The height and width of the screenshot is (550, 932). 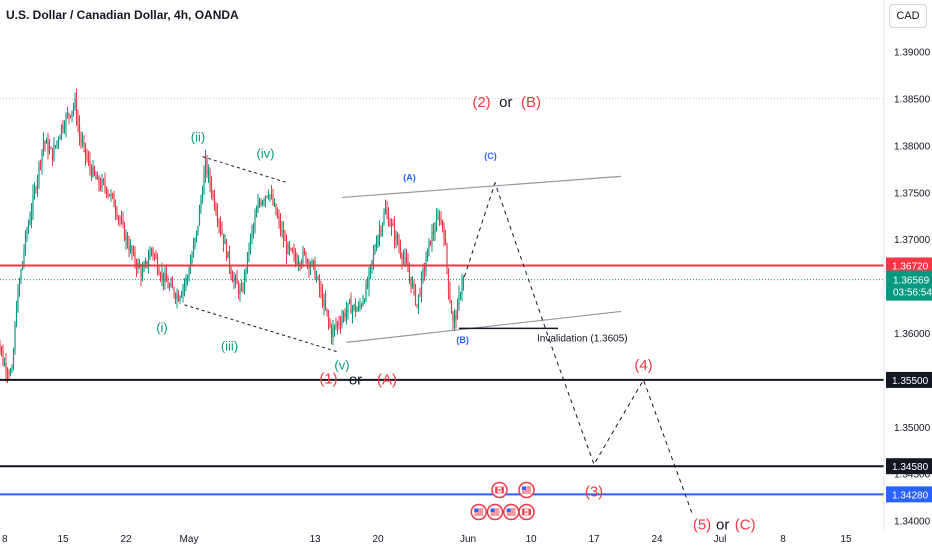 I want to click on countdown-text: 03:56:54, so click(x=912, y=293).